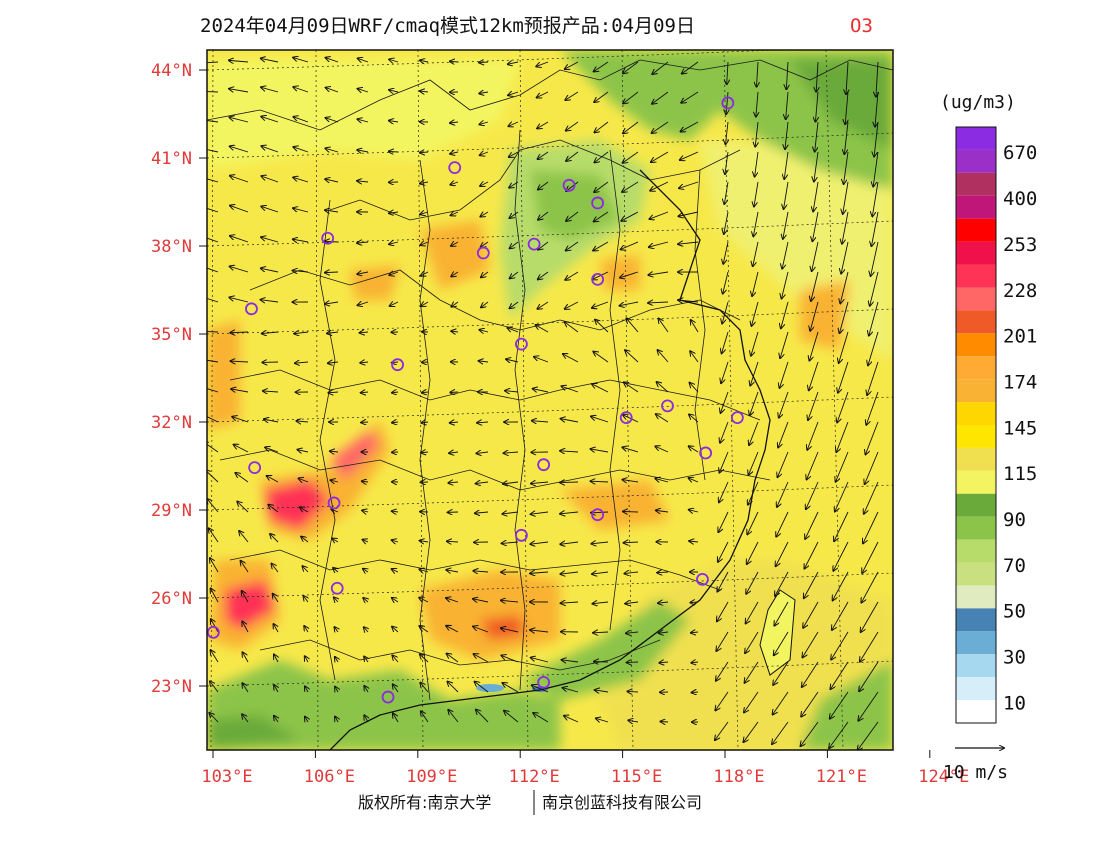 This screenshot has height=850, width=1100. What do you see at coordinates (585, 768) in the screenshot?
I see `longitude-labels: 103°E 106°E 109°E 112°E 115°E 118°E 121°E 124°E` at bounding box center [585, 768].